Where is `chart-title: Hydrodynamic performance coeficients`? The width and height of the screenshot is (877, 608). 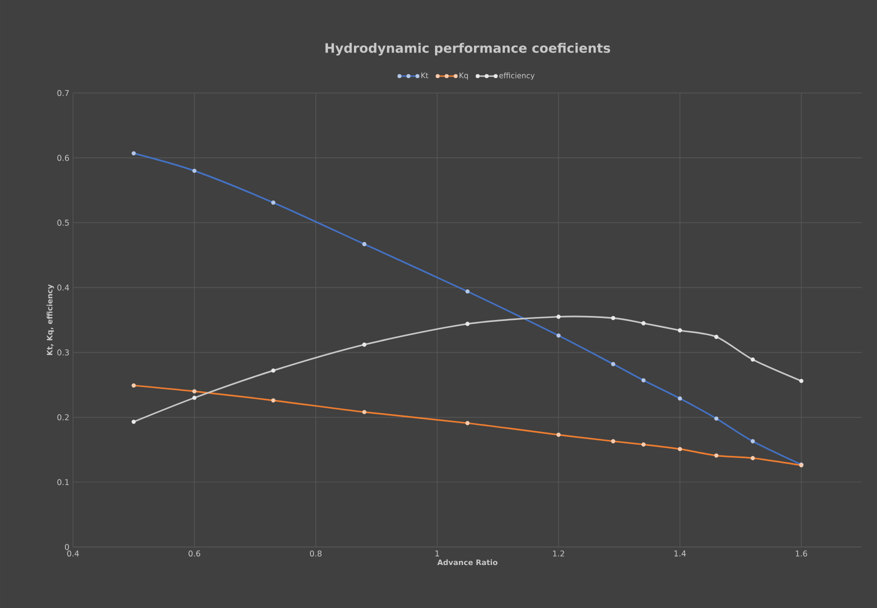 chart-title: Hydrodynamic performance coeficients is located at coordinates (467, 49).